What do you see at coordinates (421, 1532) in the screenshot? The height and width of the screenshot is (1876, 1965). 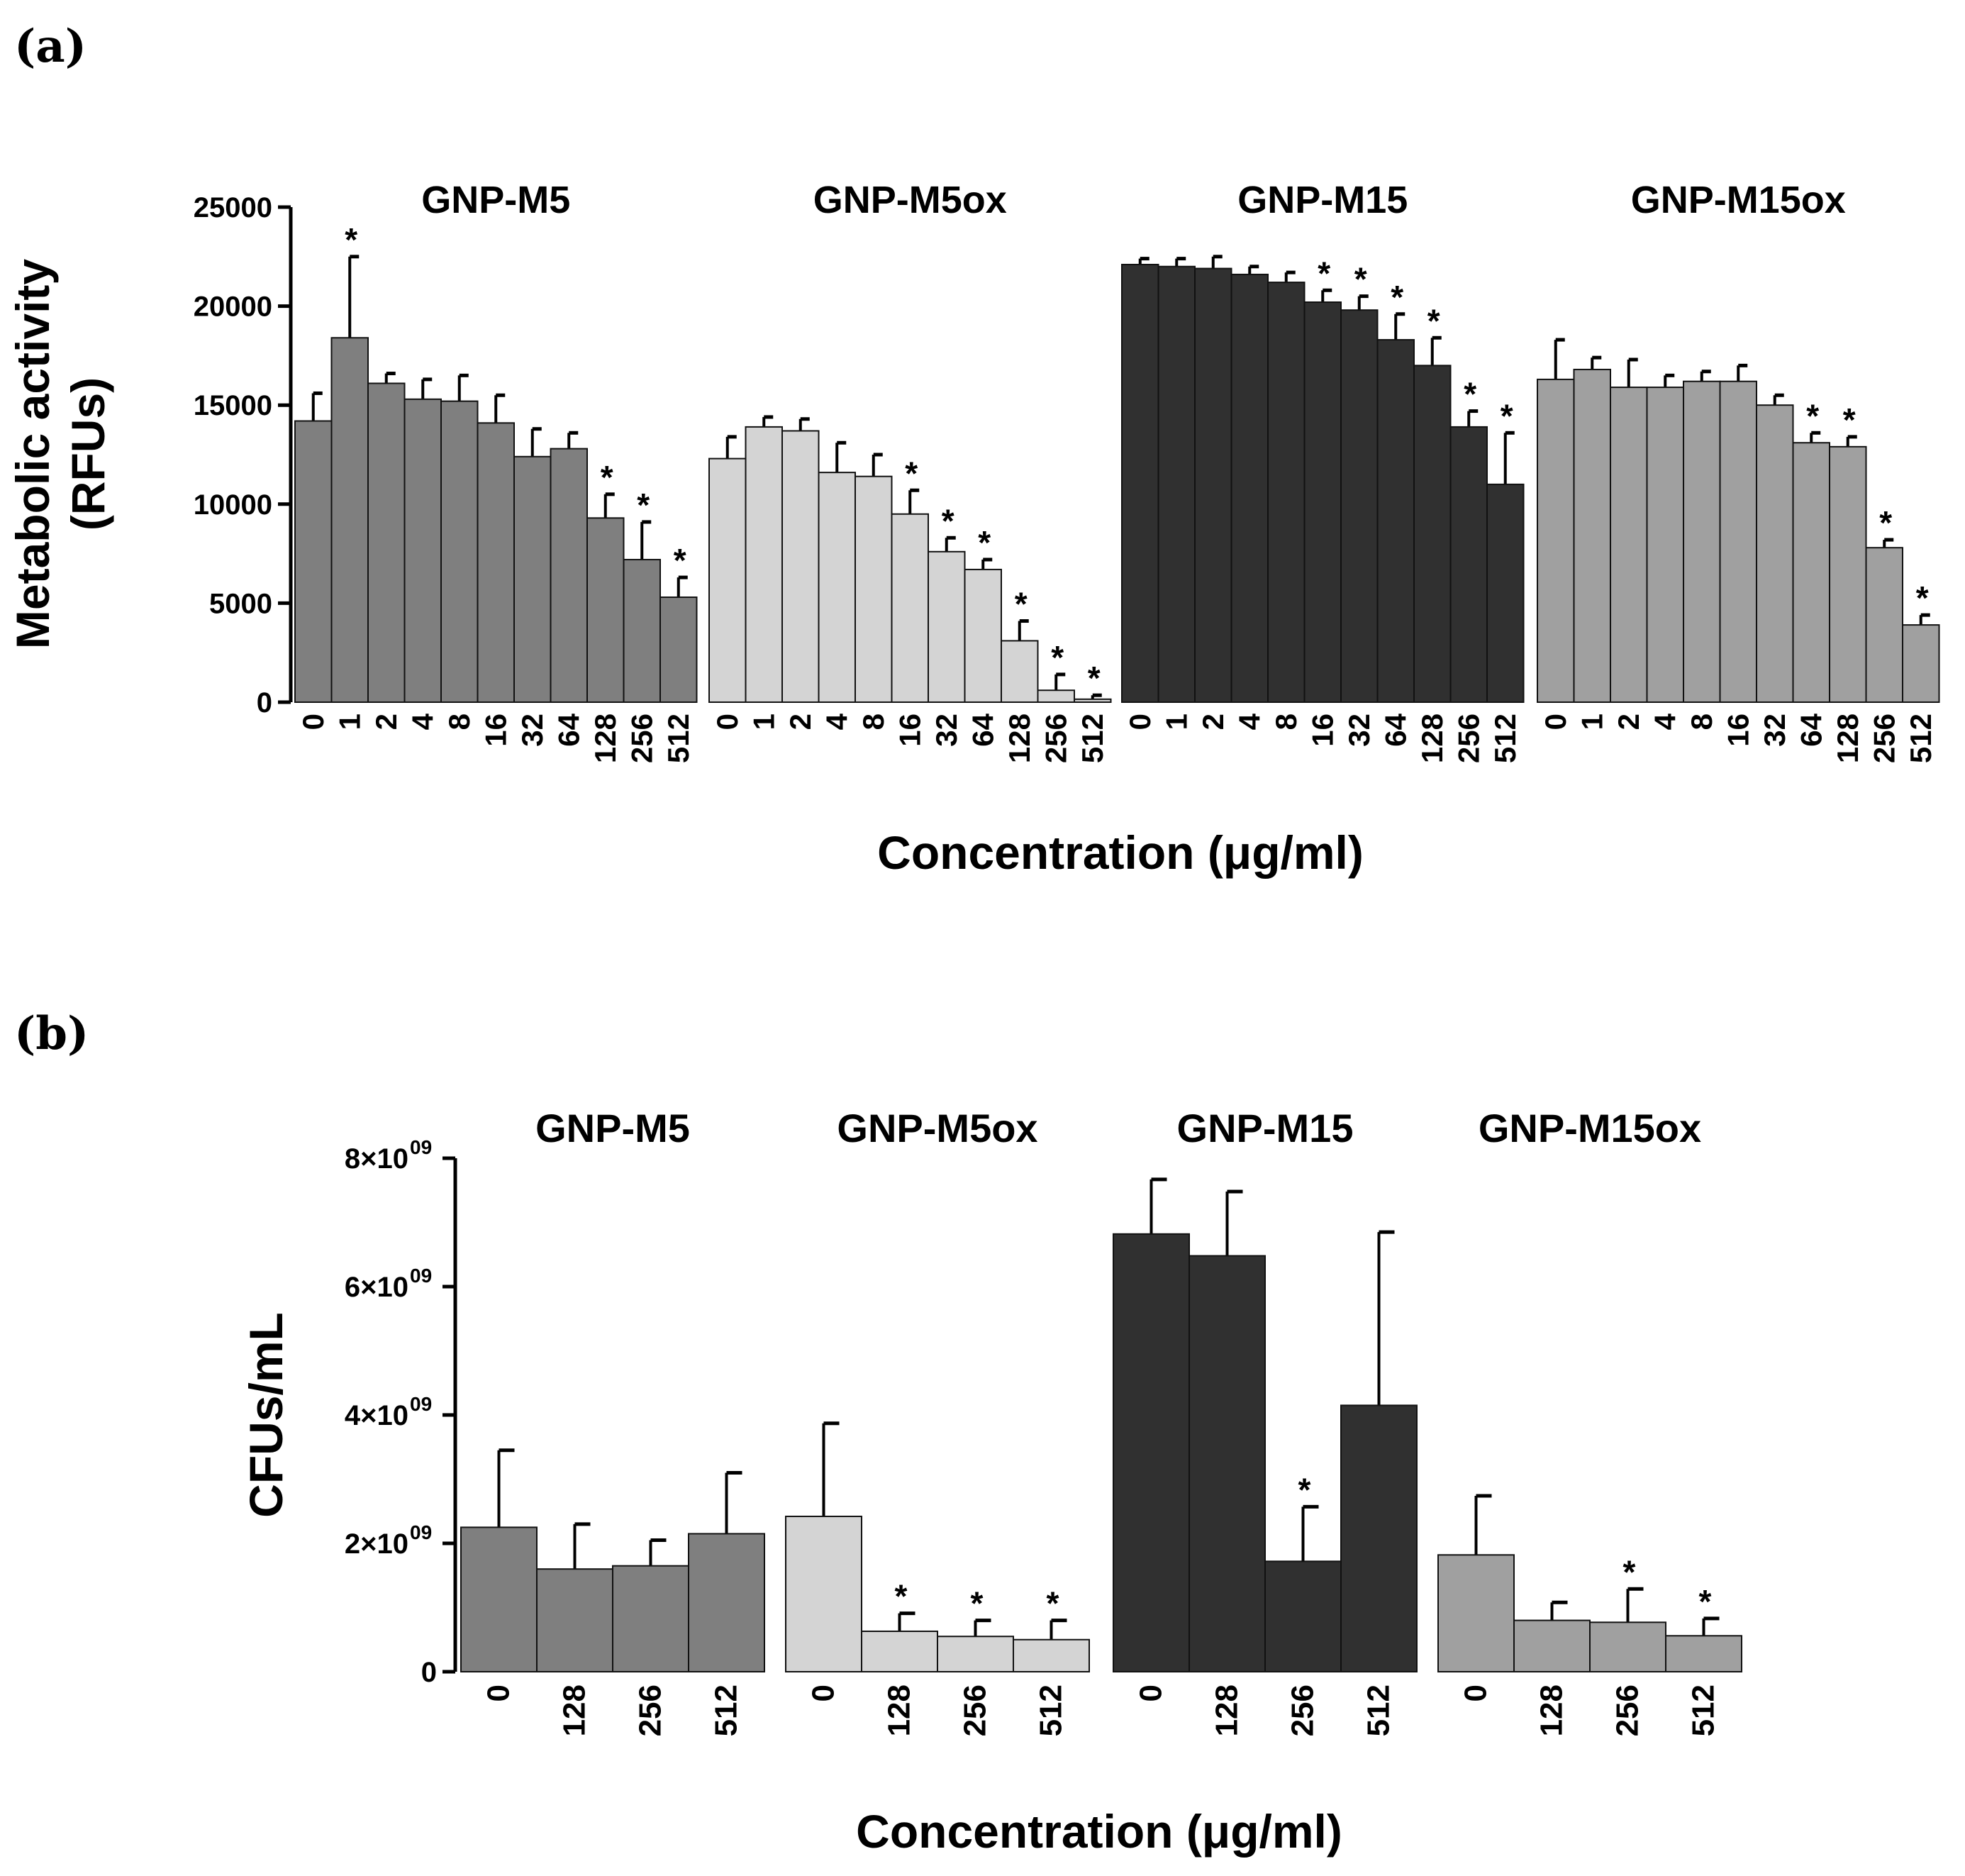 I see `y-tick-exponent: 09` at bounding box center [421, 1532].